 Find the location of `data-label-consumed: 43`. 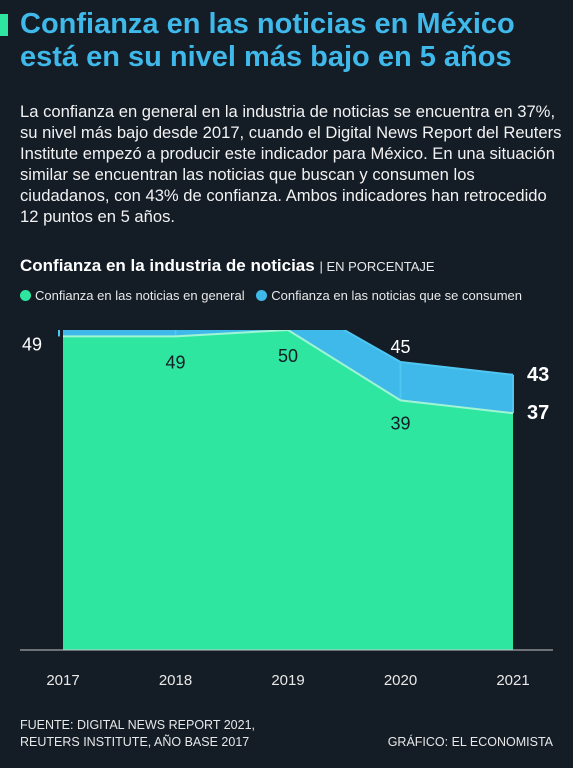

data-label-consumed: 43 is located at coordinates (538, 375).